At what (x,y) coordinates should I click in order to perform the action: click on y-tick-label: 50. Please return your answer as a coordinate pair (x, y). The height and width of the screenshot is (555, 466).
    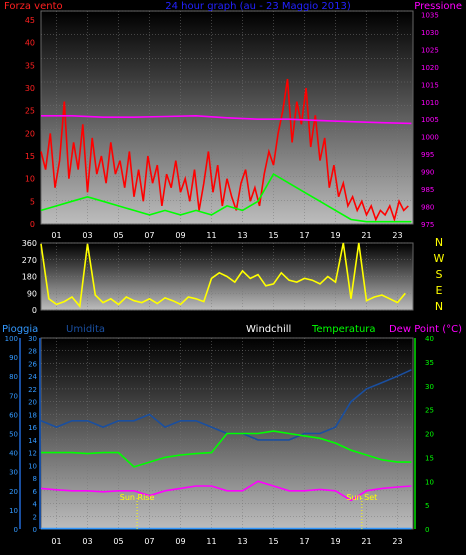
    Looking at the image, I should click on (13, 435).